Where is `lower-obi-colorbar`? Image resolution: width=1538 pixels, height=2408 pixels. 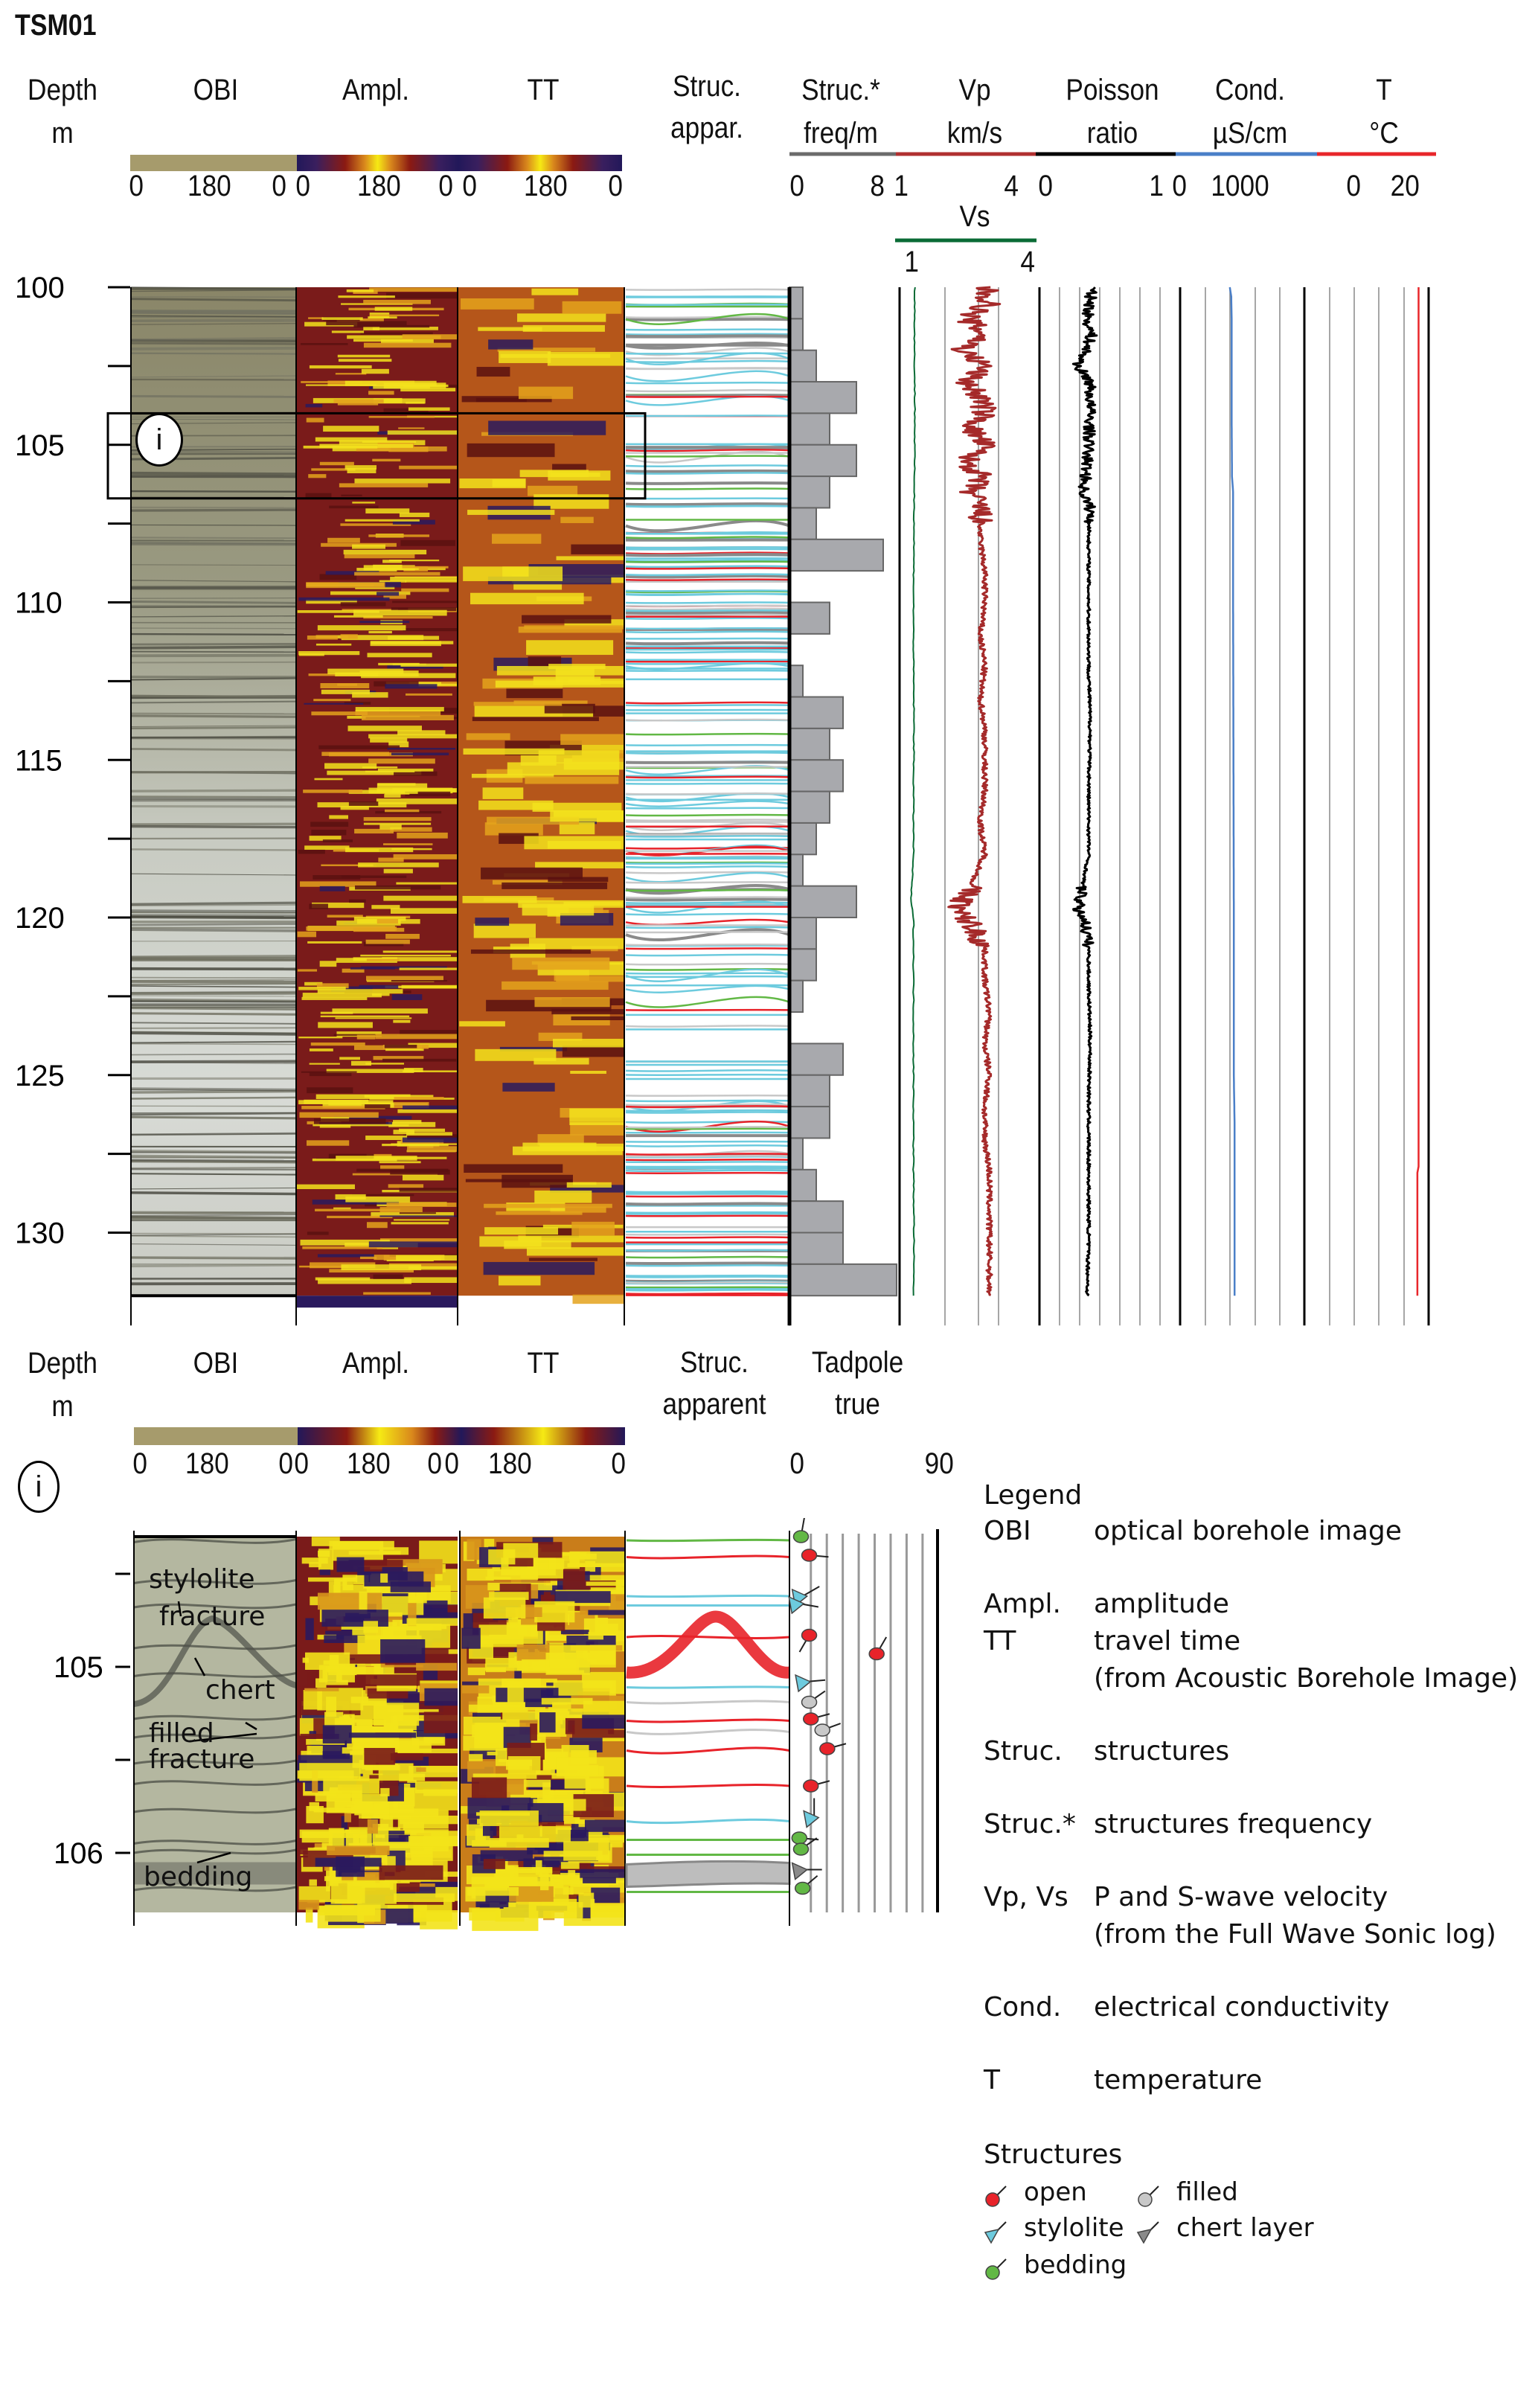
lower-obi-colorbar is located at coordinates (216, 1436).